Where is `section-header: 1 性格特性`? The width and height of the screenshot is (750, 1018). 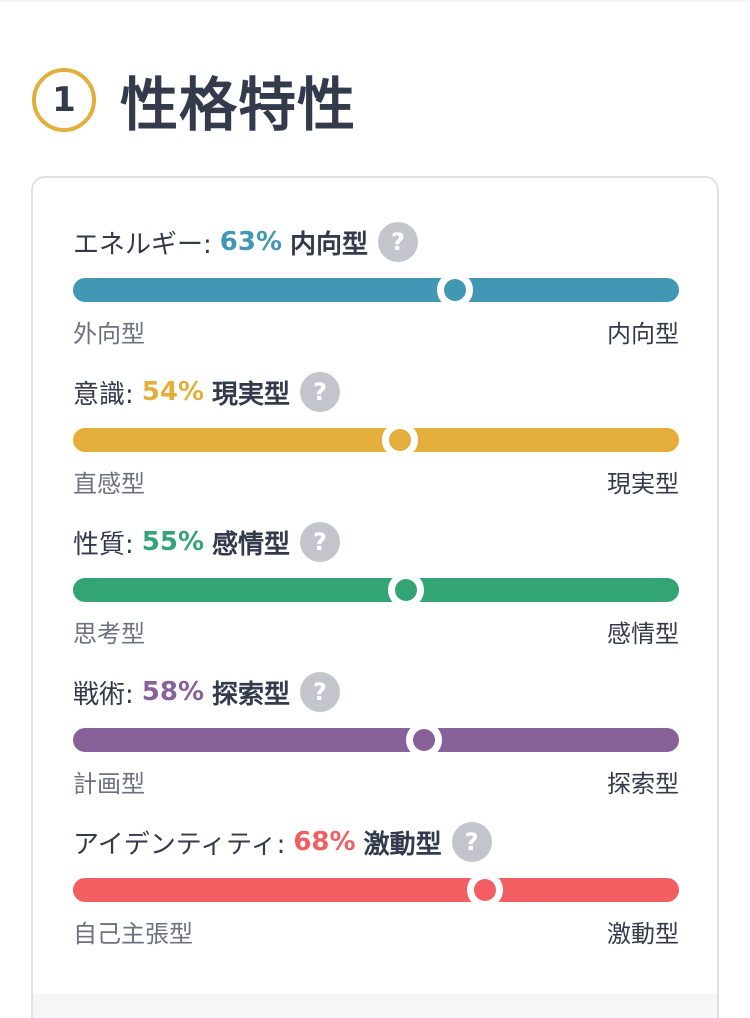 section-header: 1 性格特性 is located at coordinates (194, 101).